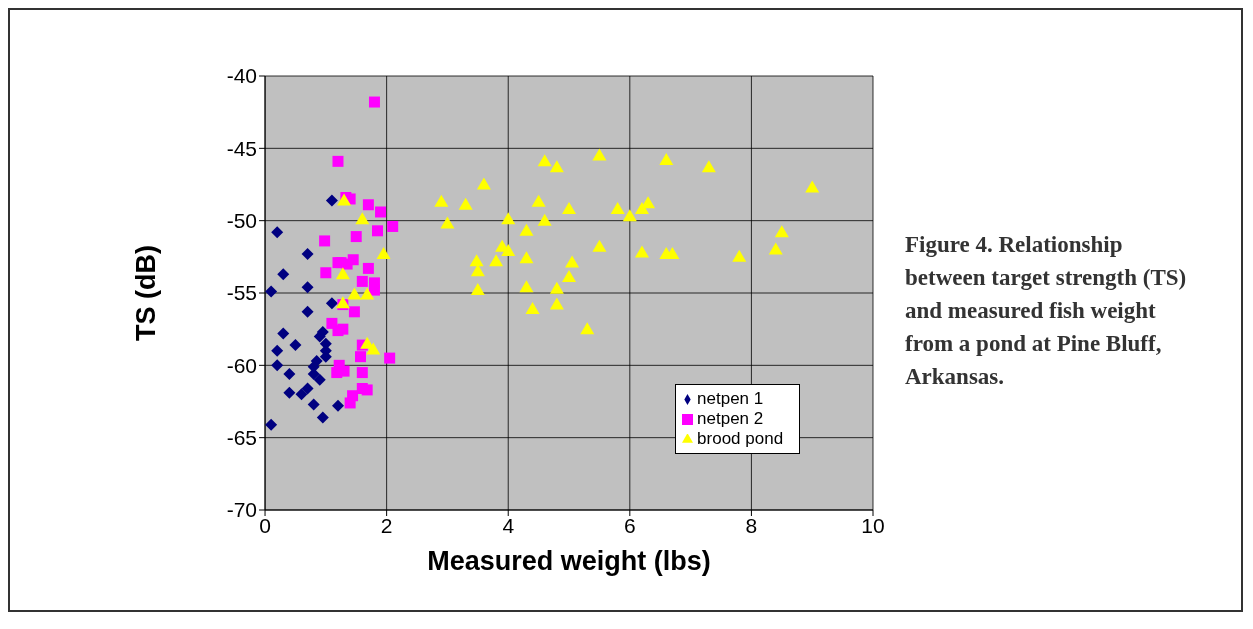 The width and height of the screenshot is (1253, 629). Describe the element at coordinates (145, 293) in the screenshot. I see `y-axis-title: TS (dB)` at that location.